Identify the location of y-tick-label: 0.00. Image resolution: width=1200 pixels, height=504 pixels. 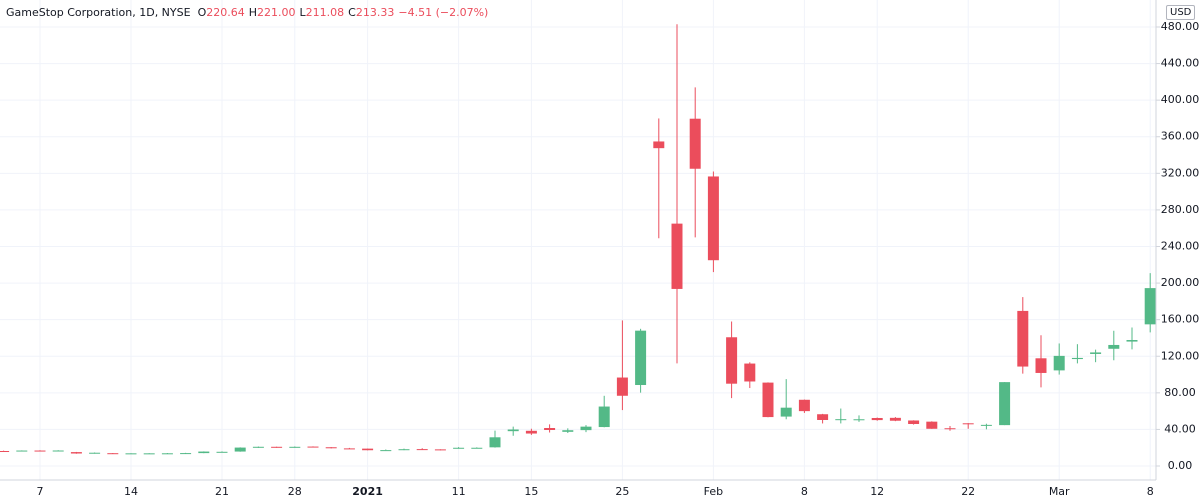
(1180, 465).